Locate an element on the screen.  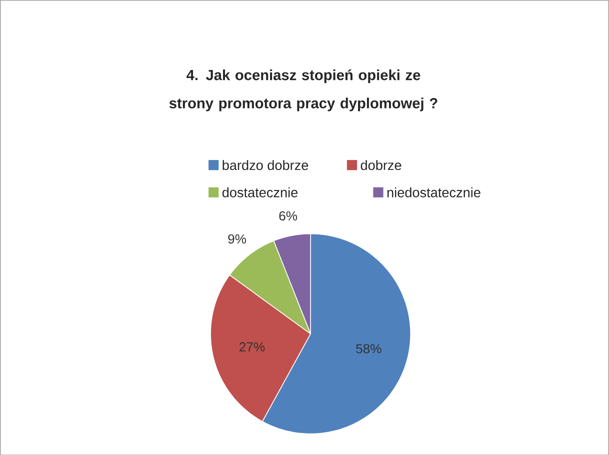
data-label: 9% is located at coordinates (237, 239).